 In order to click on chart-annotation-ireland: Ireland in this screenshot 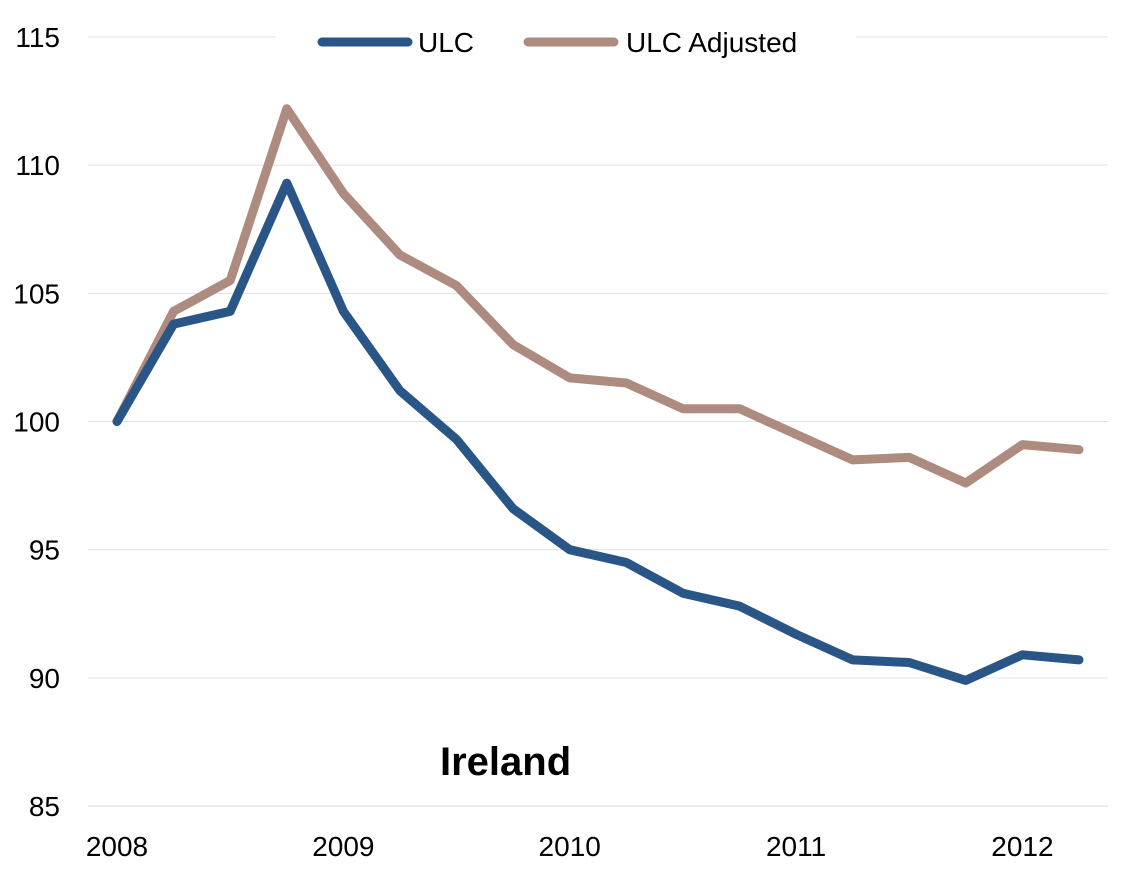, I will do `click(505, 762)`.